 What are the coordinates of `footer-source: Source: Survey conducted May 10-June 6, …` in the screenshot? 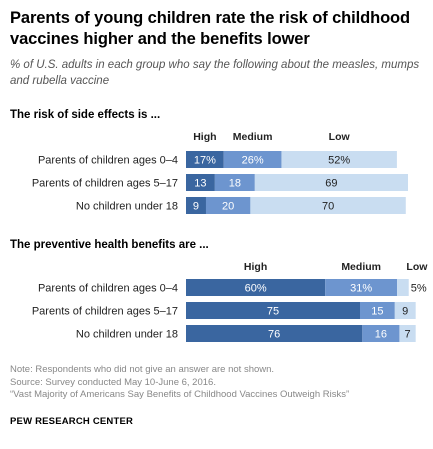 It's located at (113, 382).